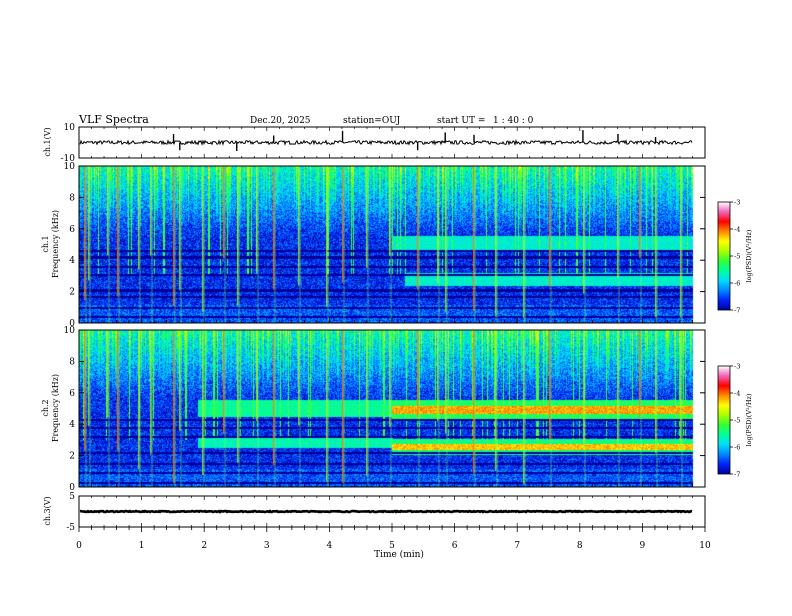  I want to click on ch3-waveform-ylabel: ch.3(V), so click(47, 510).